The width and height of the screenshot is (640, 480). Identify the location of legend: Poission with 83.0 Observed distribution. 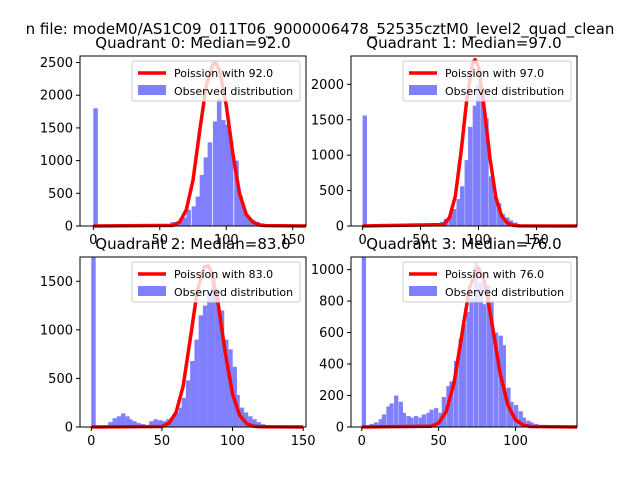
(216, 282).